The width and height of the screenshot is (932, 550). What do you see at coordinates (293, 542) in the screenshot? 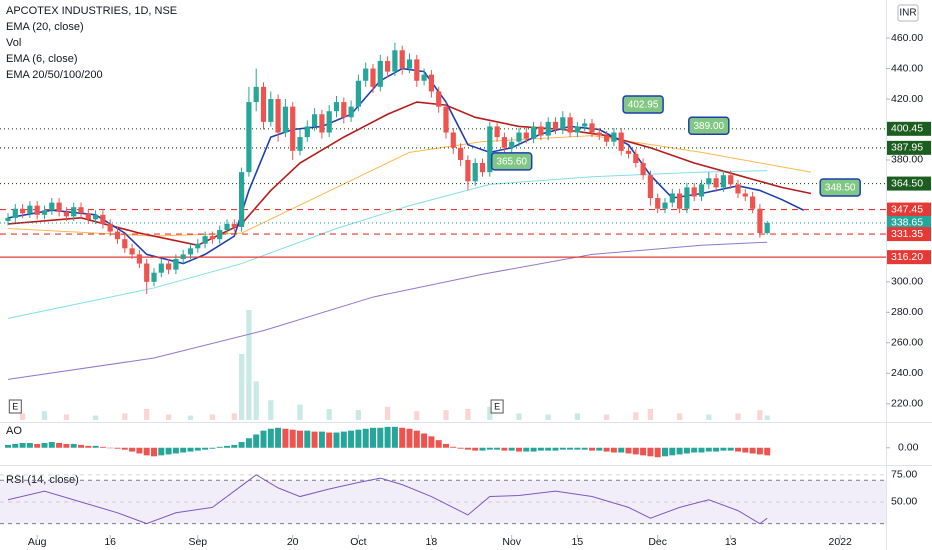
I see `x-tick-label: 20` at bounding box center [293, 542].